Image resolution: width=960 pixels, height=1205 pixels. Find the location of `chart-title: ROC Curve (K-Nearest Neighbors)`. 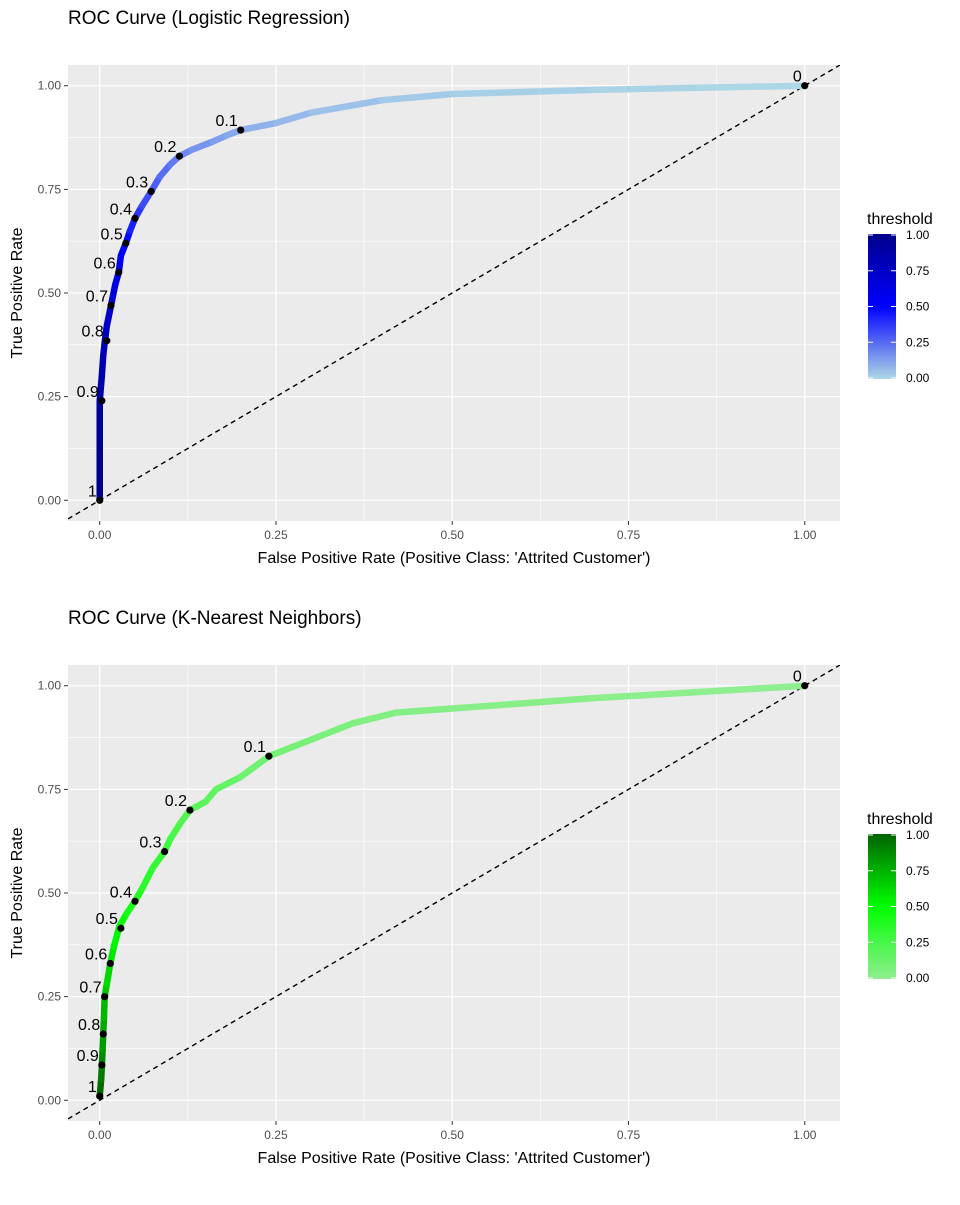

chart-title: ROC Curve (K-Nearest Neighbors) is located at coordinates (215, 618).